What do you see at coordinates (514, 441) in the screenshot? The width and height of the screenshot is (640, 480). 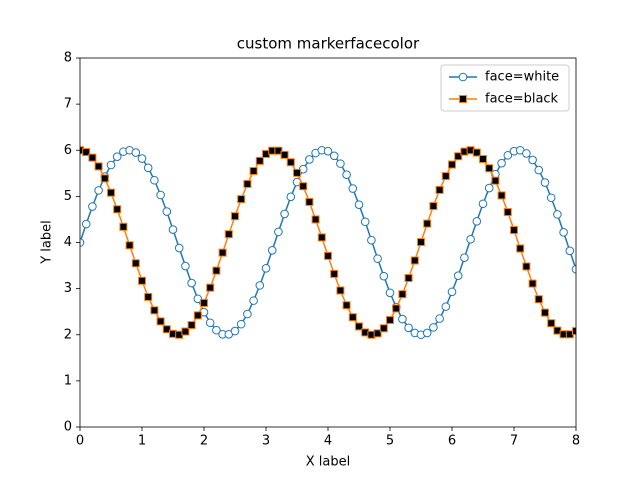 I see `x-tick-label: 7` at bounding box center [514, 441].